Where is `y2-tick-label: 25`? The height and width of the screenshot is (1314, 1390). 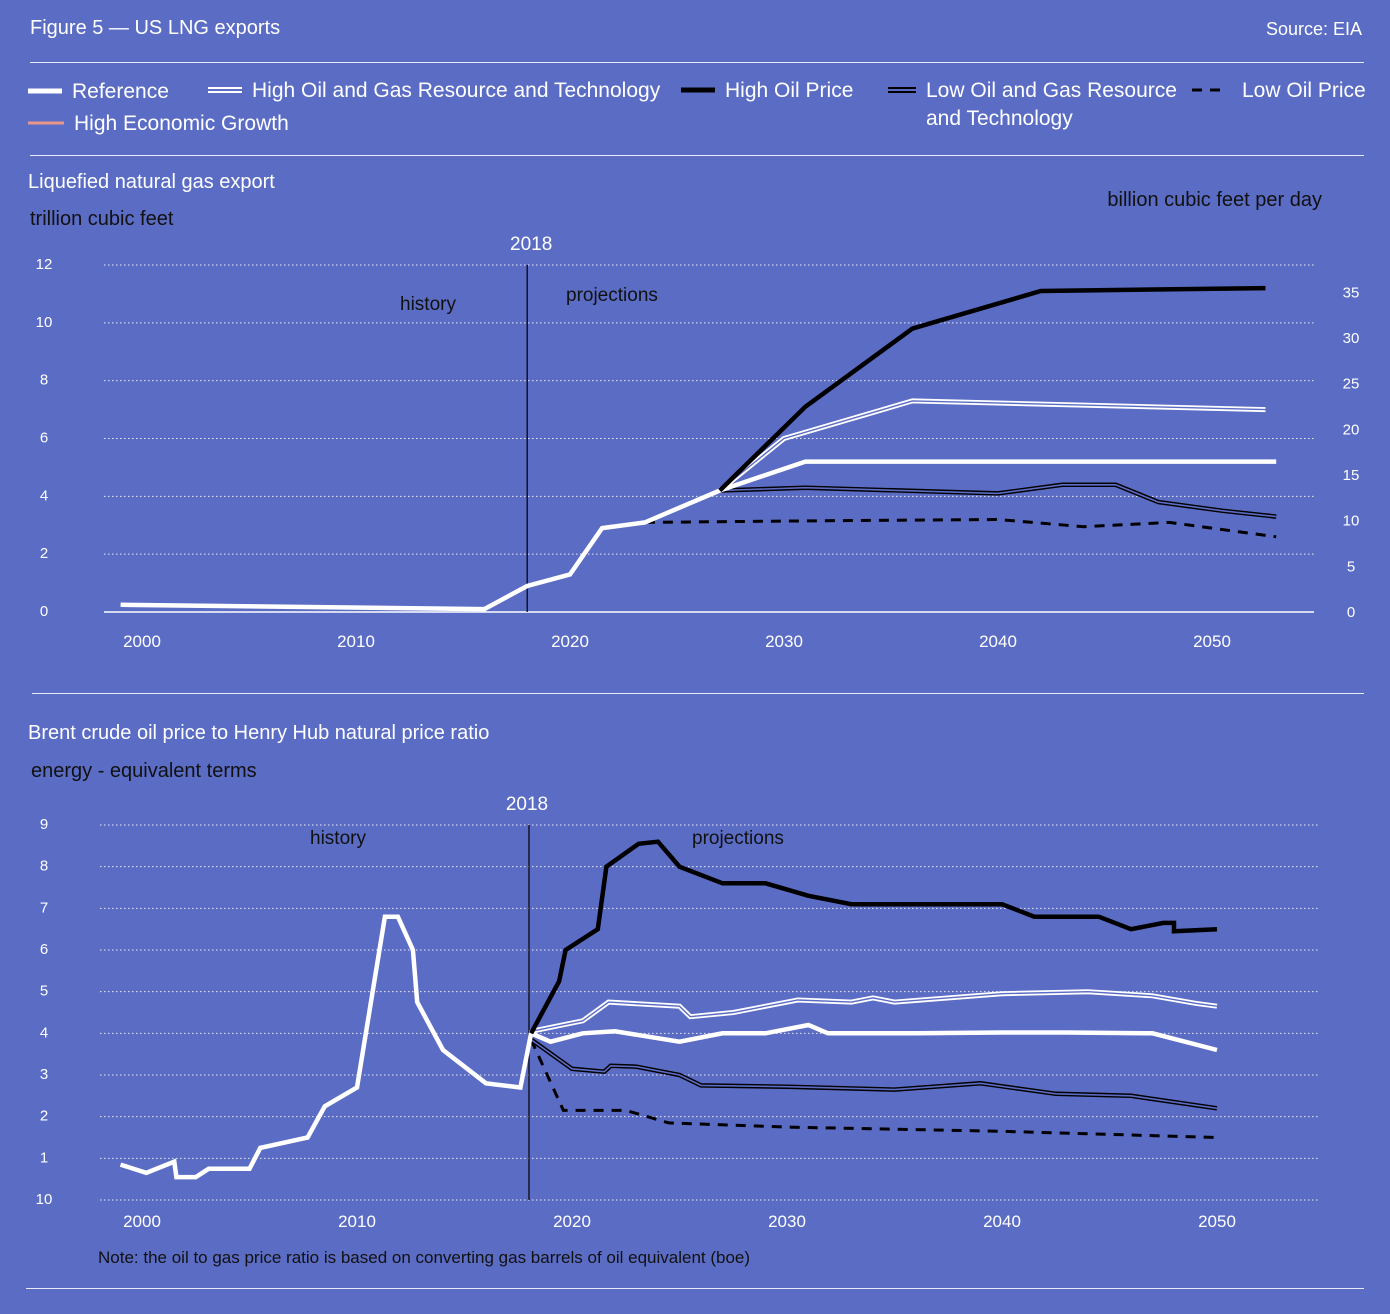 y2-tick-label: 25 is located at coordinates (1351, 384).